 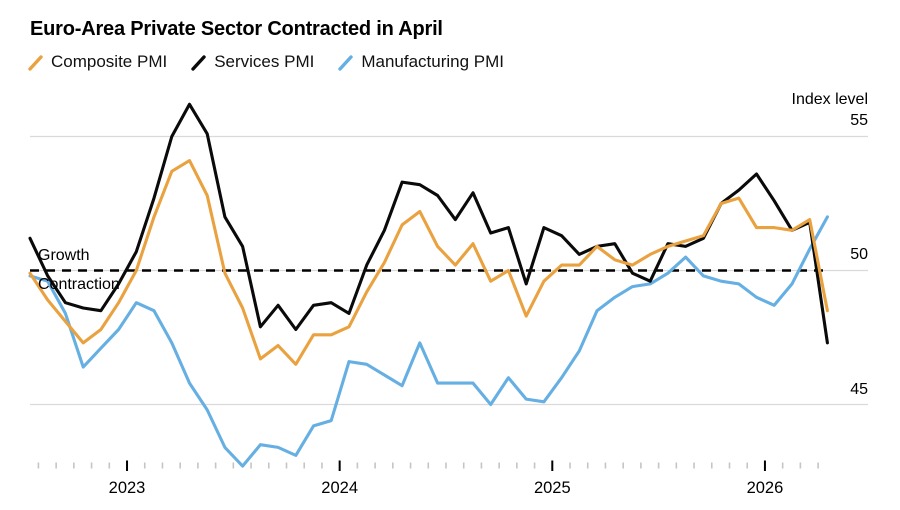 I want to click on legend-item-composite: Composite PMI, so click(x=97, y=62).